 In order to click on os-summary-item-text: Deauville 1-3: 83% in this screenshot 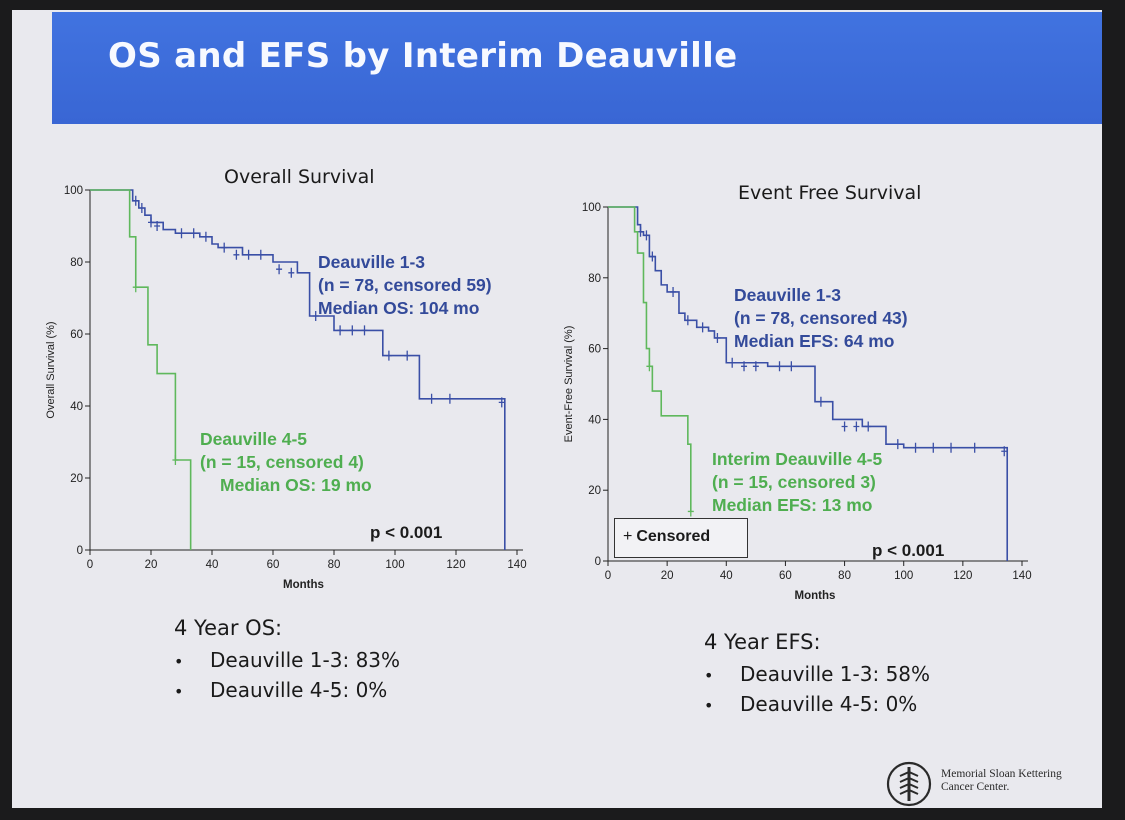, I will do `click(305, 660)`.